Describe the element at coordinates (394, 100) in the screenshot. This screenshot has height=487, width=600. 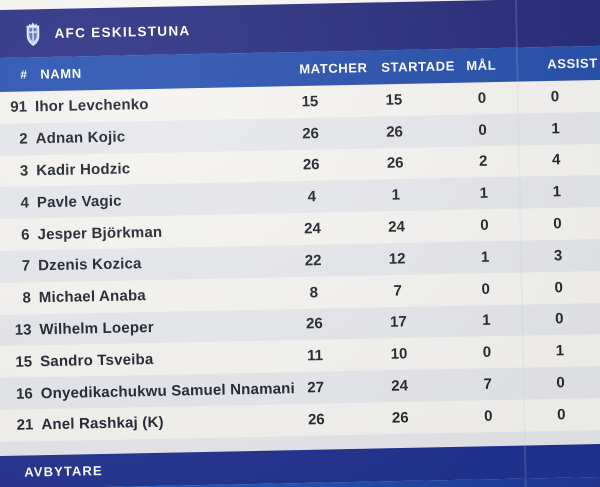
I see `player-started: 15` at that location.